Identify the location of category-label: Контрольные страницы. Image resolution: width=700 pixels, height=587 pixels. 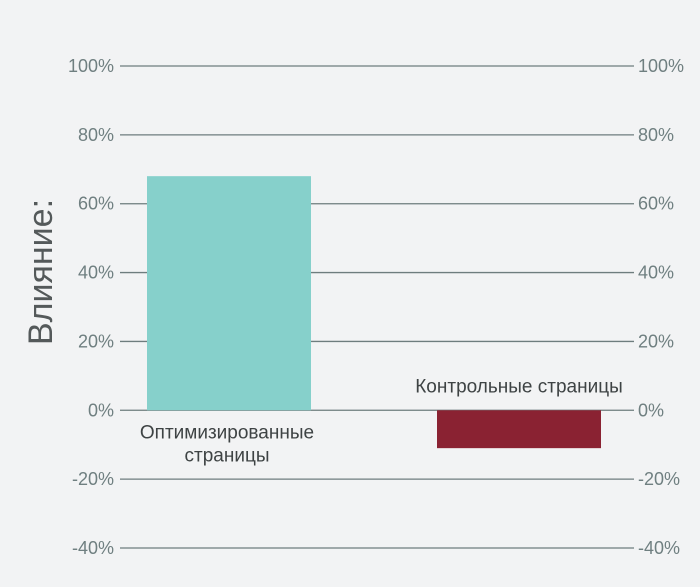
(519, 386).